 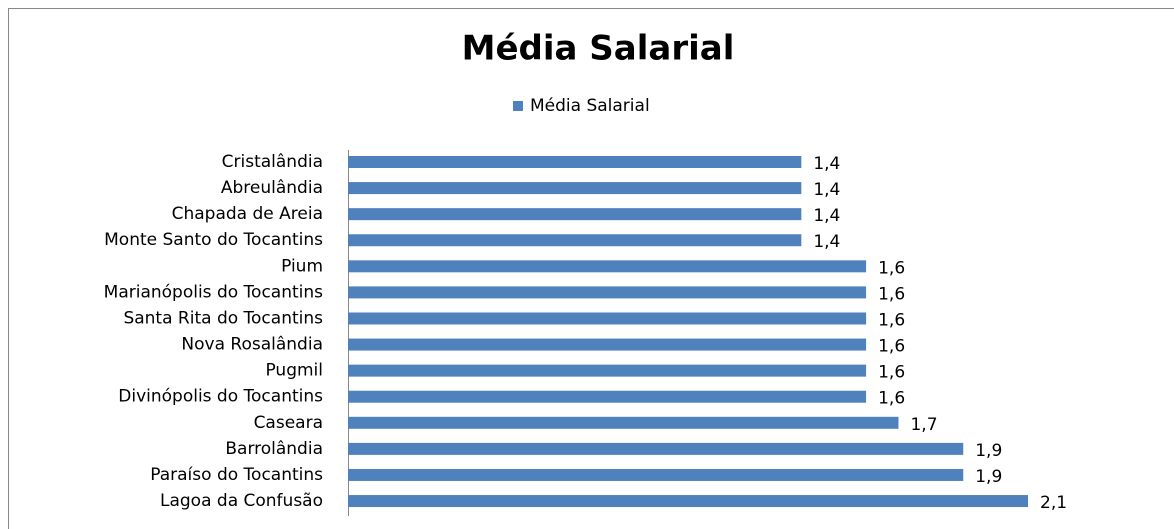 I want to click on category-label: Marianópolis do Tocantins, so click(x=213, y=292).